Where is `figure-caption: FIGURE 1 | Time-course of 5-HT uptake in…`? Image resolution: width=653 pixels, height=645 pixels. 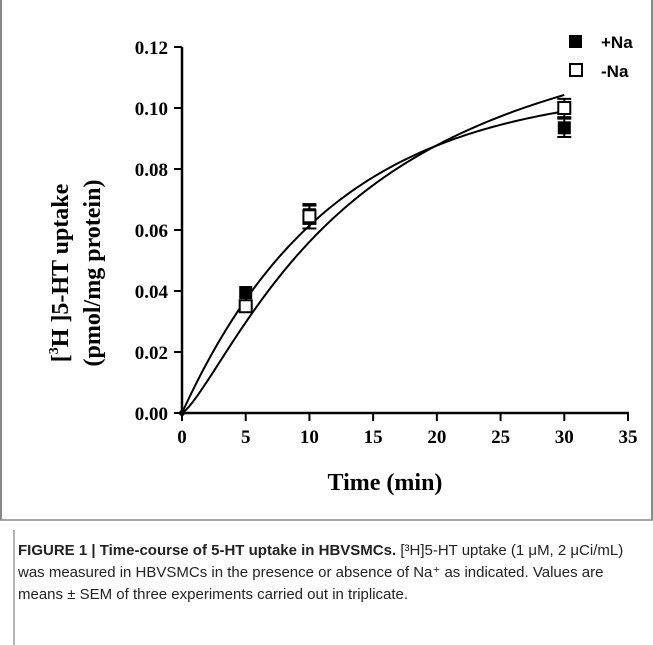 figure-caption: FIGURE 1 | Time-course of 5-HT uptake in… is located at coordinates (328, 573).